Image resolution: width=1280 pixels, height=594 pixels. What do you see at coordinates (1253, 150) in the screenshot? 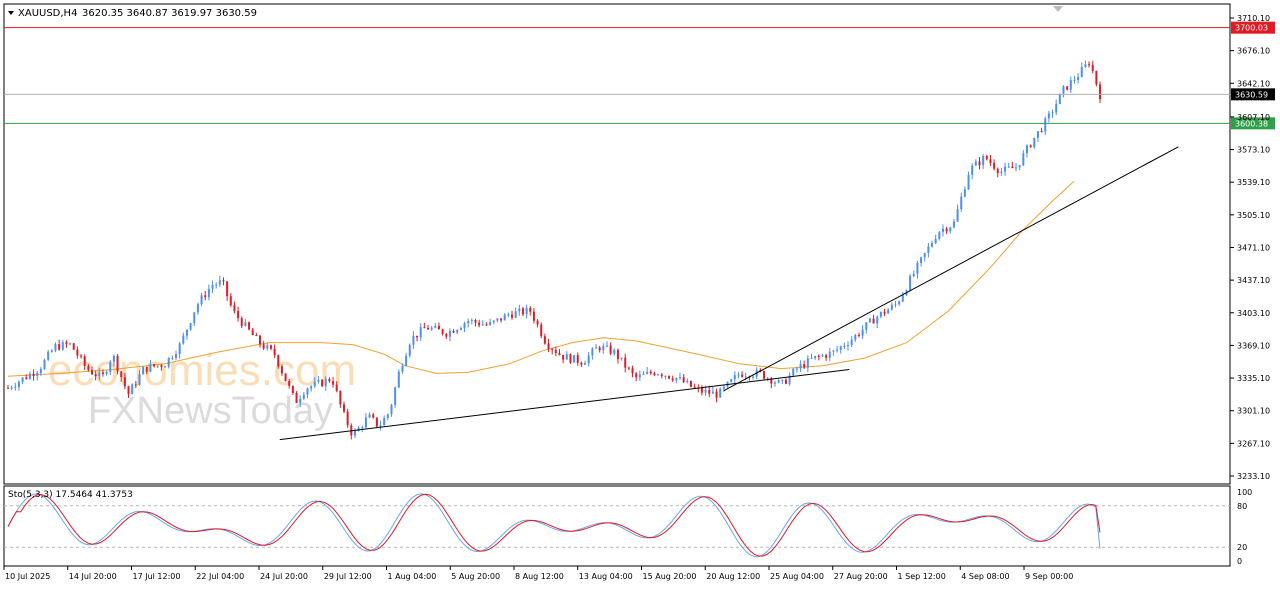
I see `price-tick-label: 3573.10` at bounding box center [1253, 150].